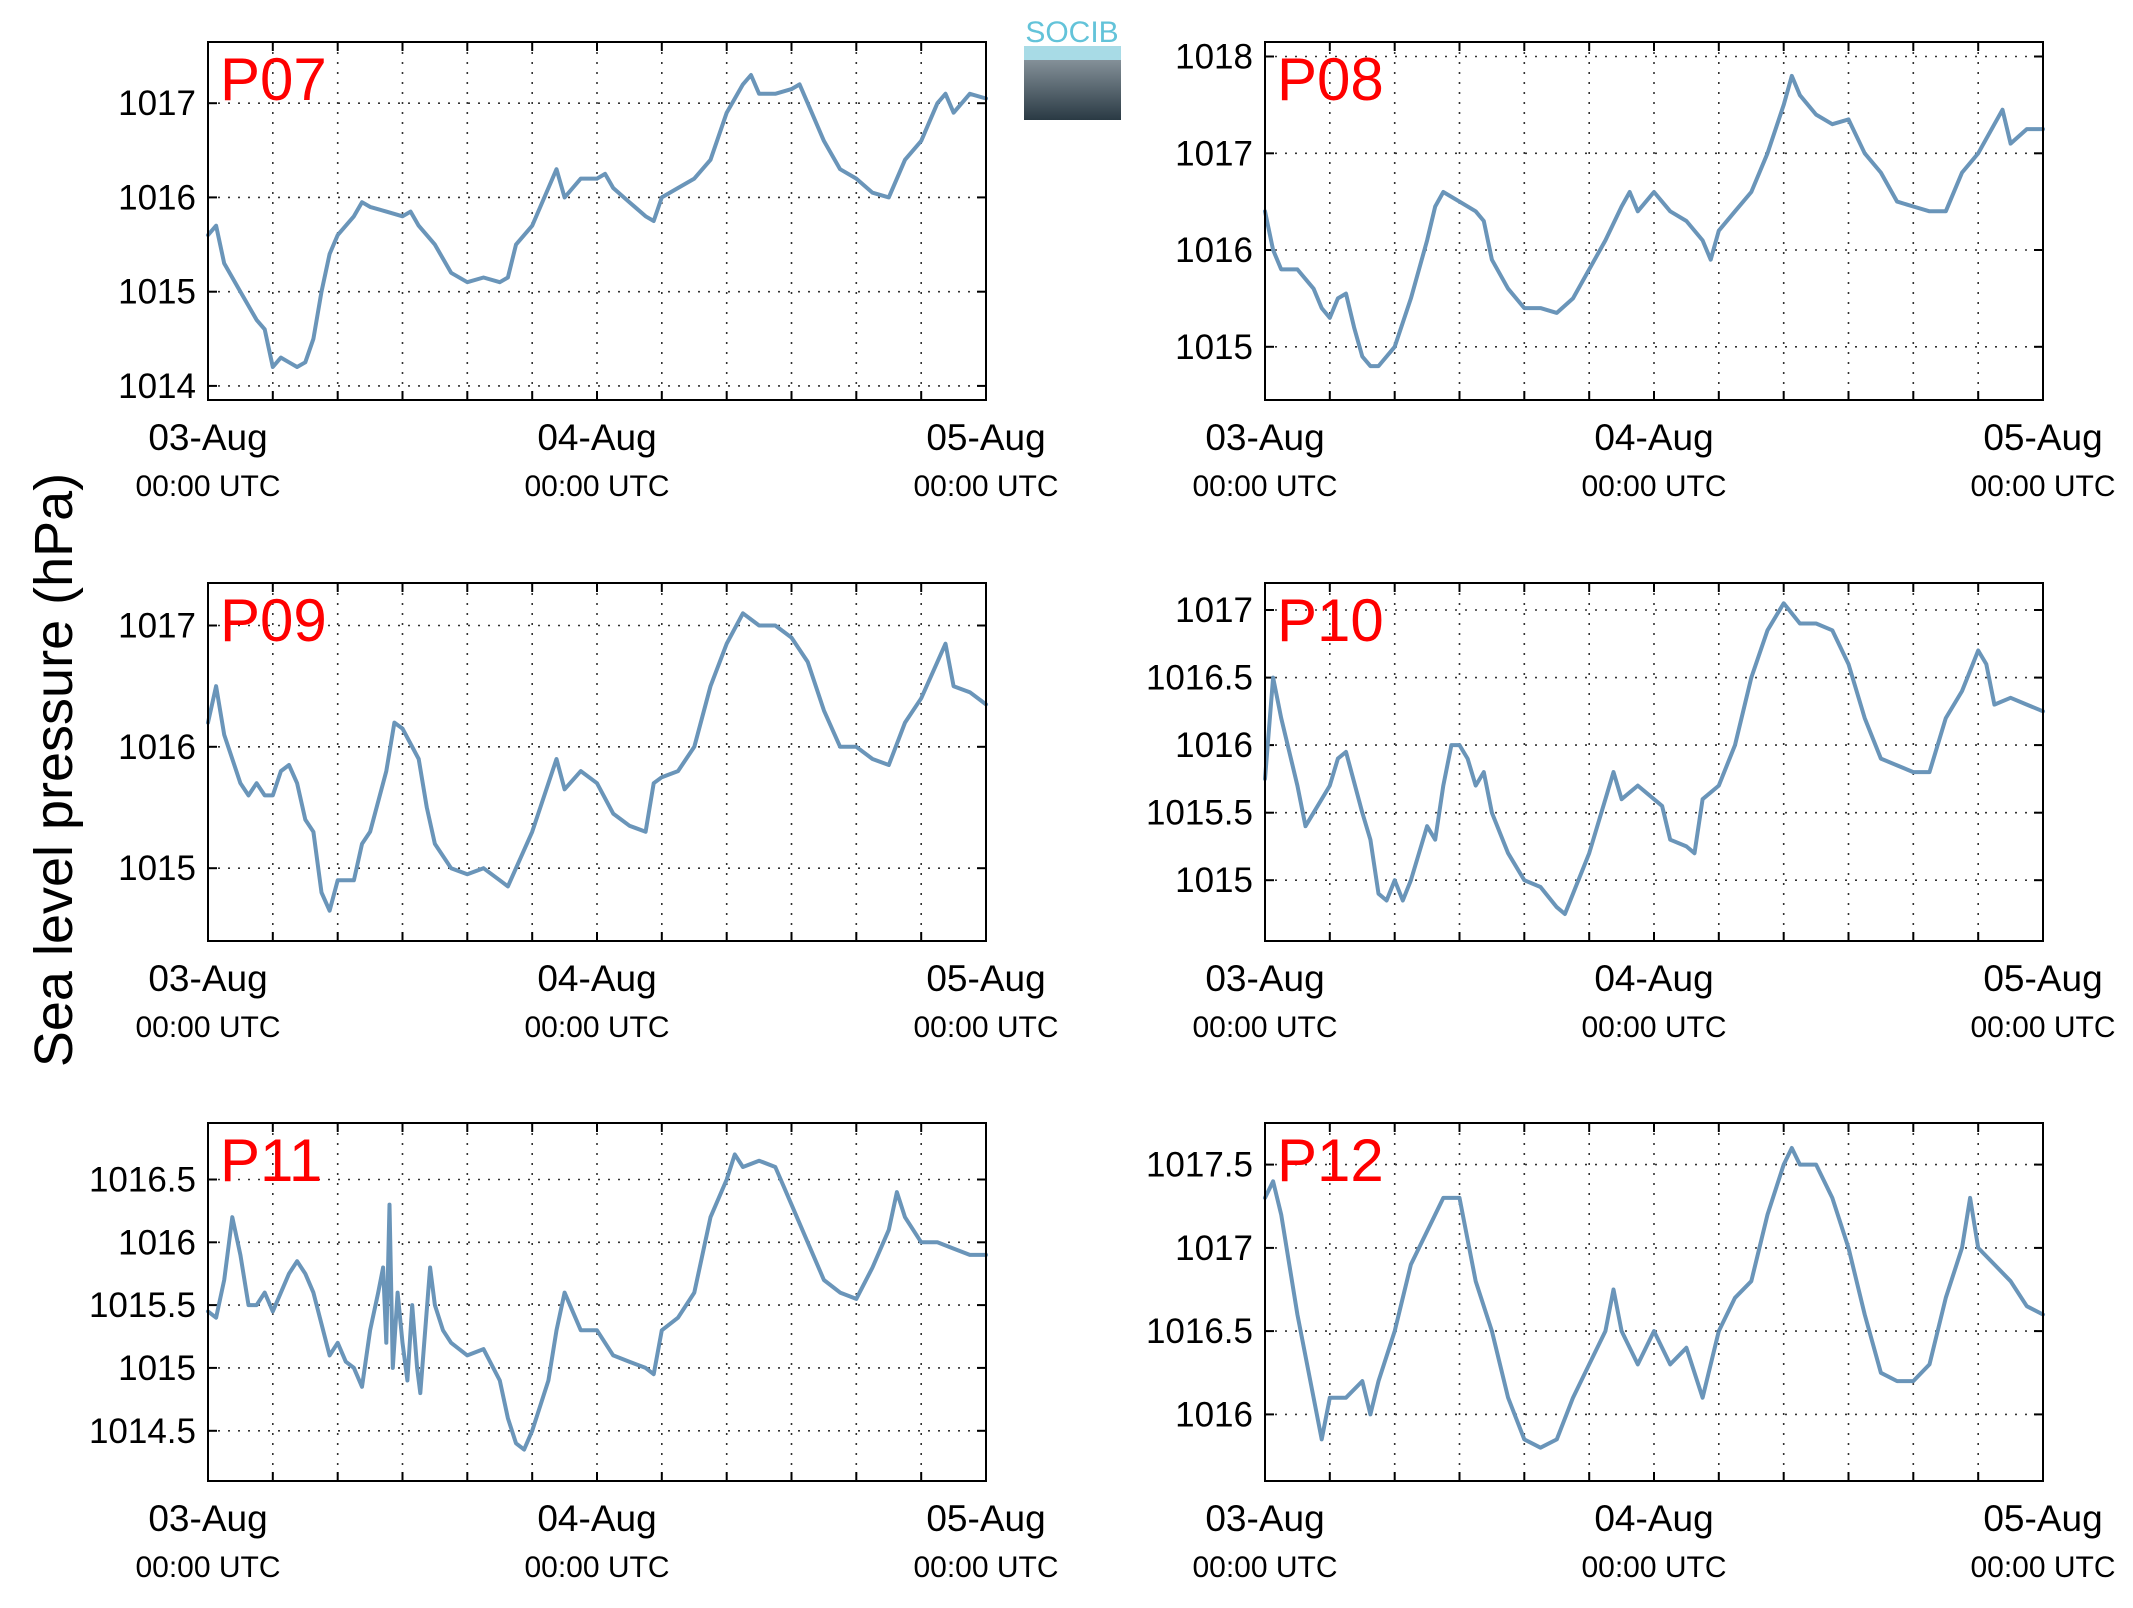 The image size is (2133, 1608). Describe the element at coordinates (271, 1160) in the screenshot. I see `panel-title: P11` at that location.